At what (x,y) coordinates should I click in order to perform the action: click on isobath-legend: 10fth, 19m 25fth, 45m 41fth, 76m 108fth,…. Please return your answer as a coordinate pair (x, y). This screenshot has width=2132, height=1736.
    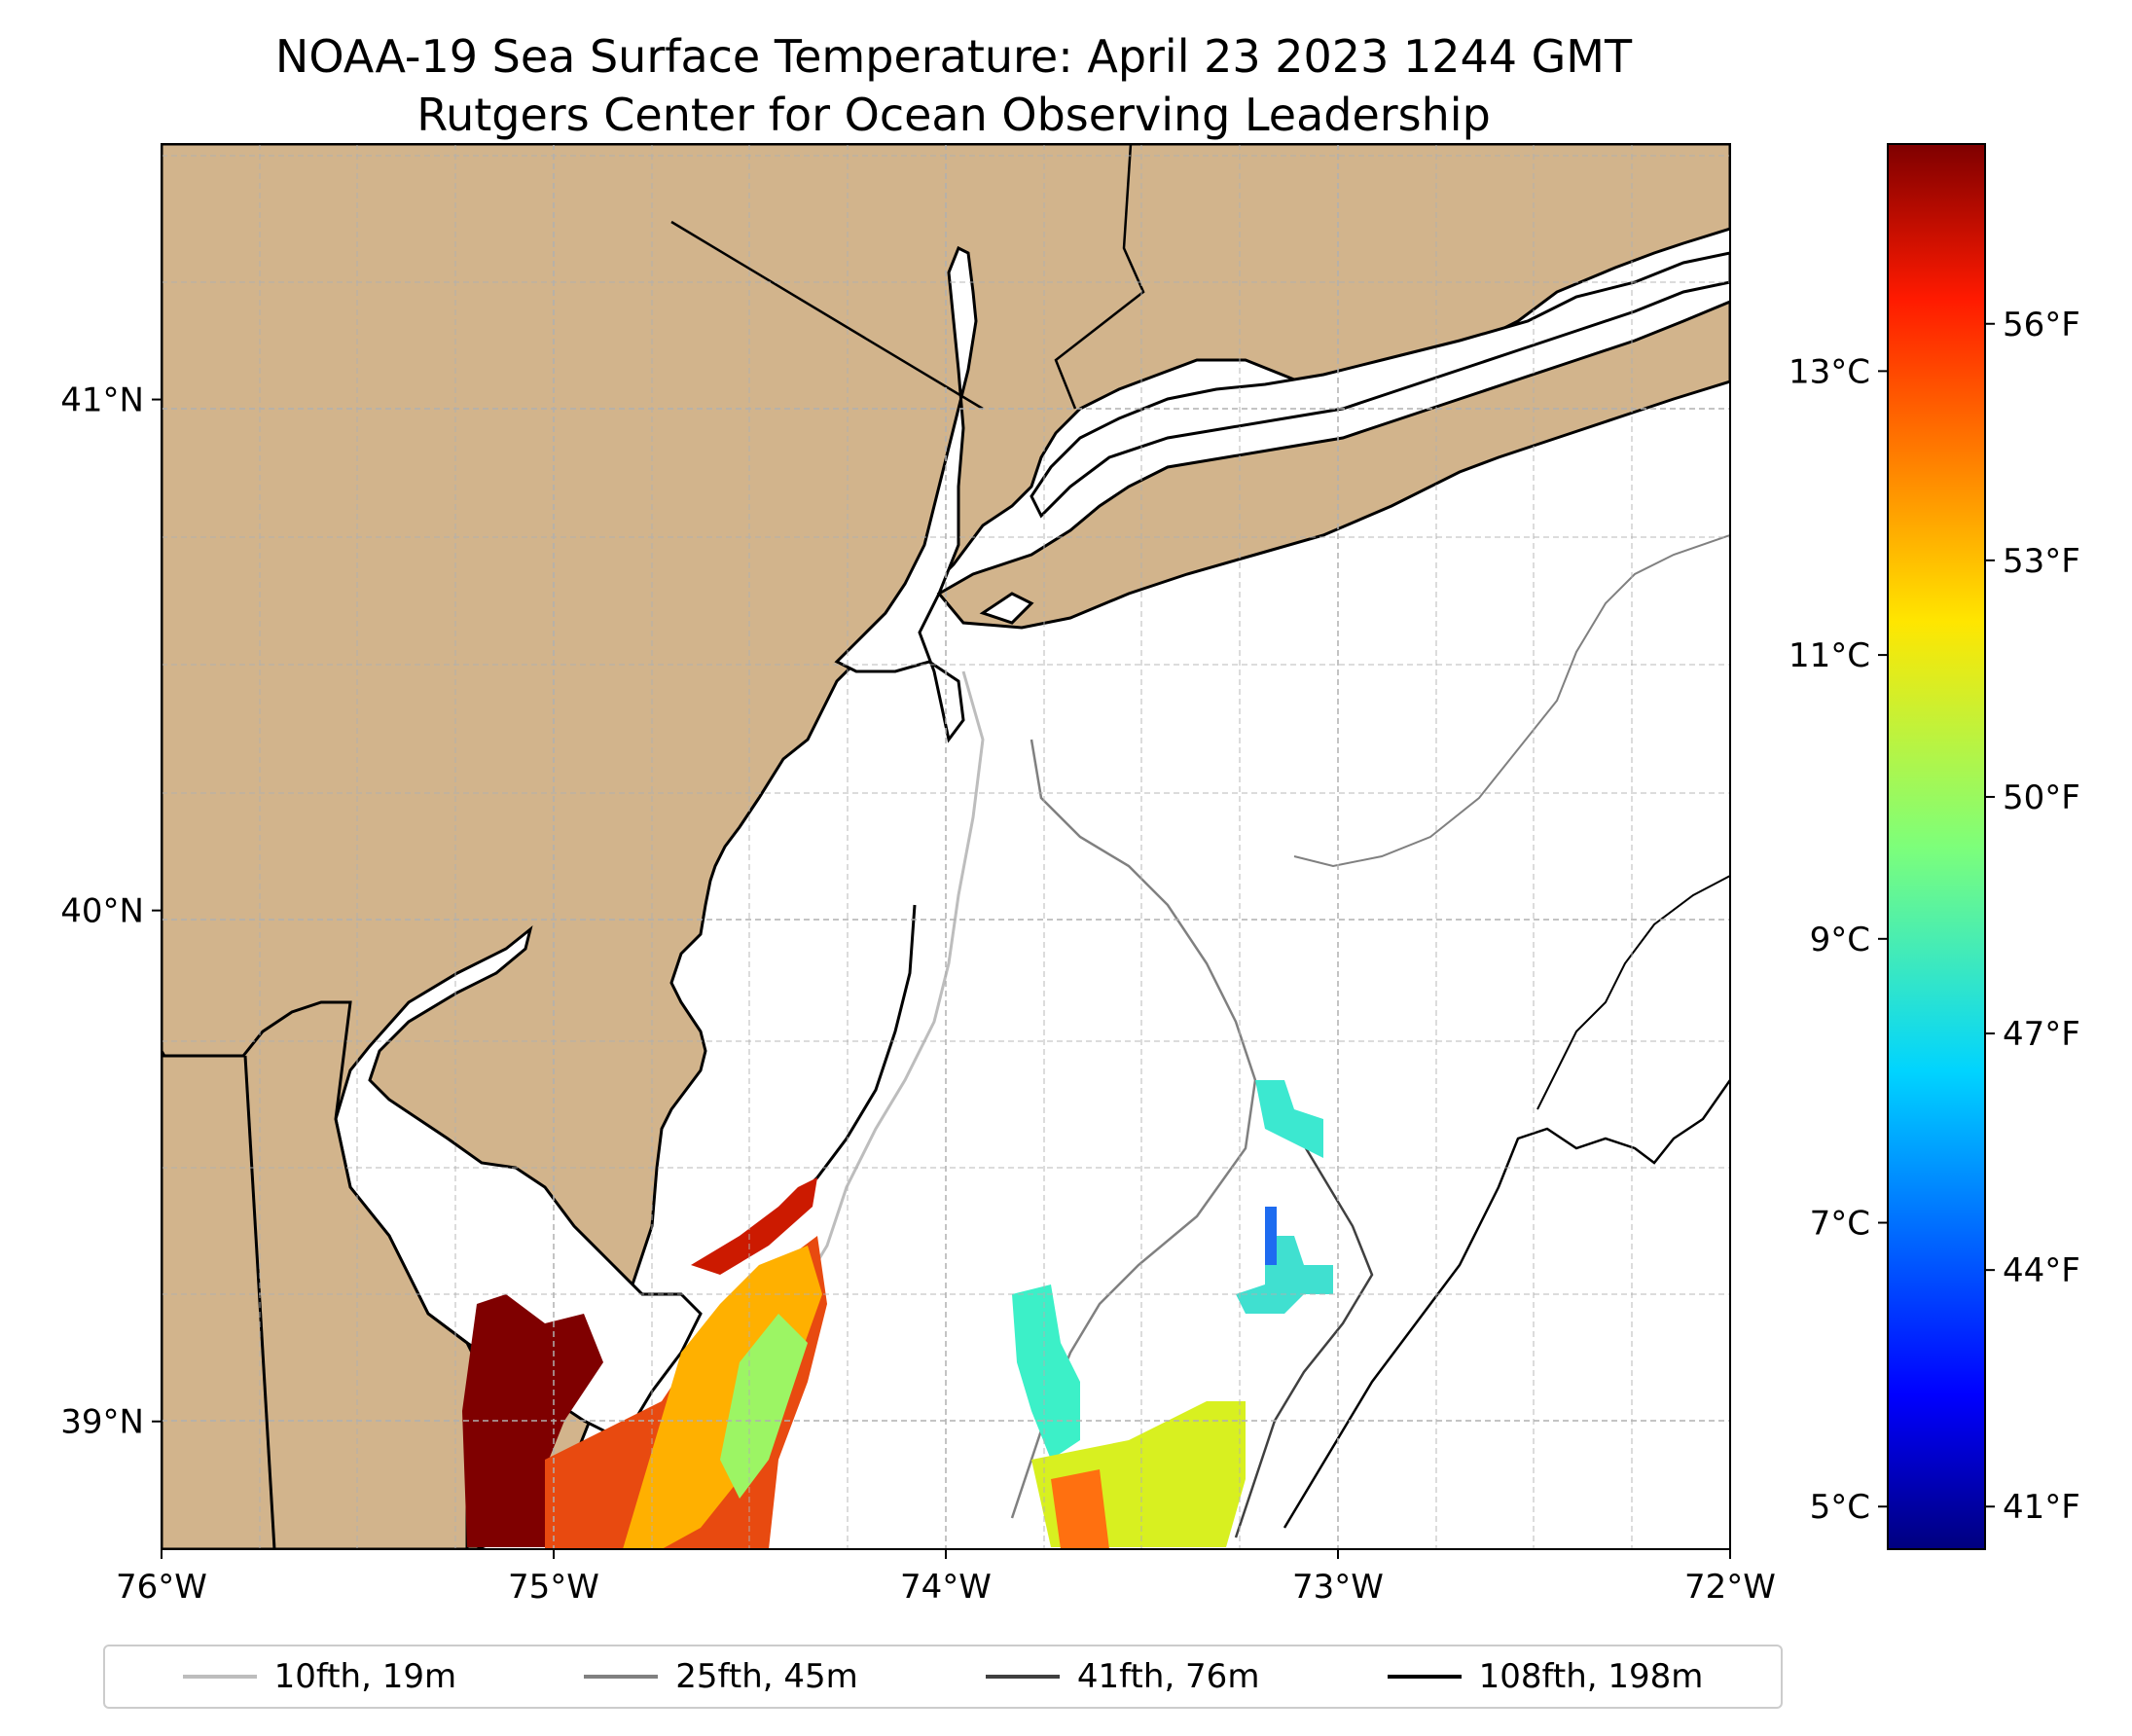
    Looking at the image, I should click on (943, 1677).